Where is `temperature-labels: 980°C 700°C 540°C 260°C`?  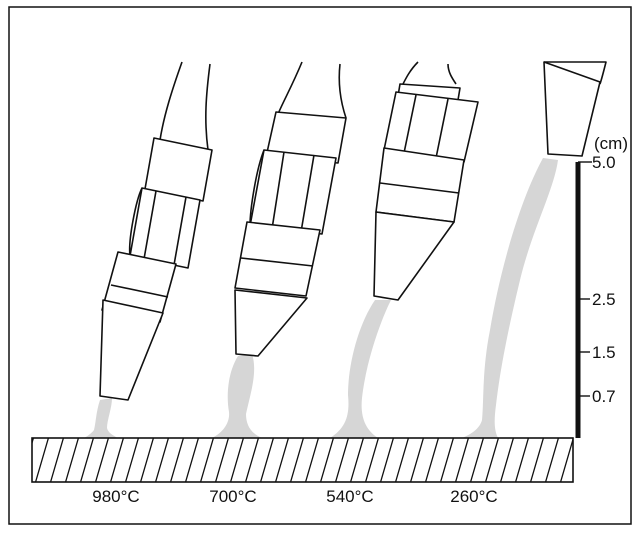 temperature-labels: 980°C 700°C 540°C 260°C is located at coordinates (294, 496).